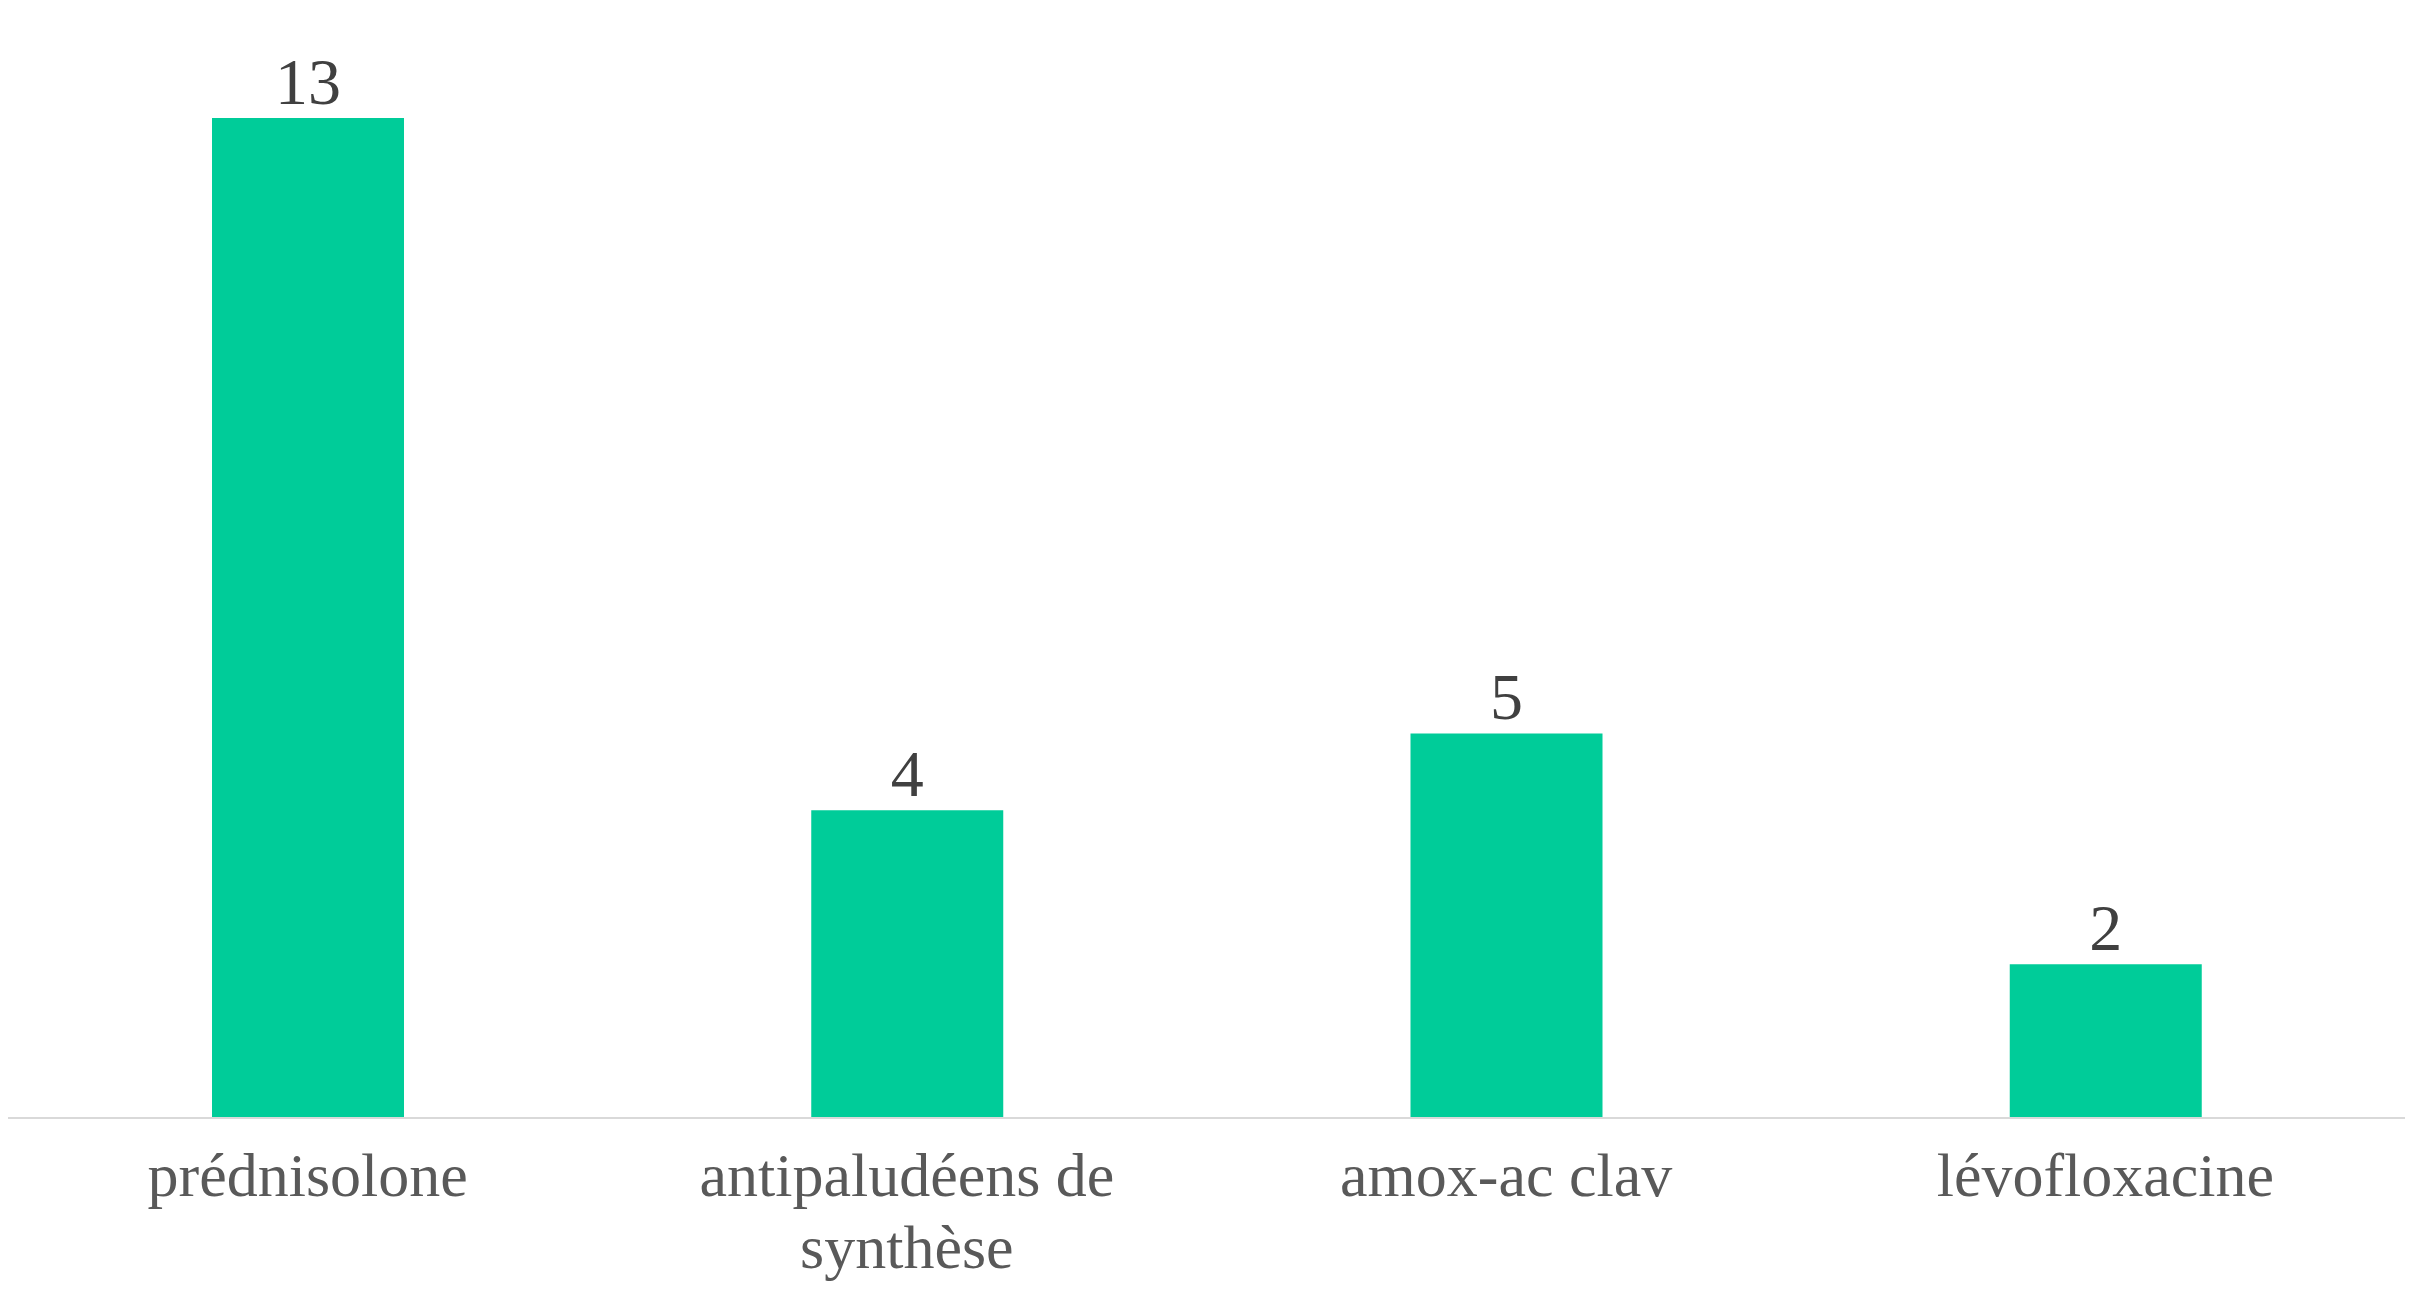 The height and width of the screenshot is (1314, 2413). Describe the element at coordinates (907, 1211) in the screenshot. I see `x-tick-label: antipaludéens de synthèse` at that location.